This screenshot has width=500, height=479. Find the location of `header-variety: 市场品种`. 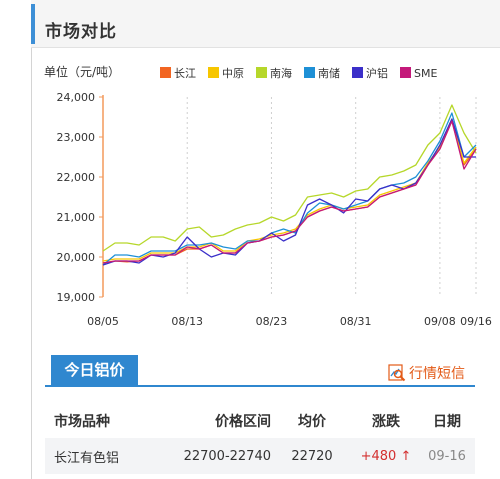

header-variety: 市场品种 is located at coordinates (82, 422).